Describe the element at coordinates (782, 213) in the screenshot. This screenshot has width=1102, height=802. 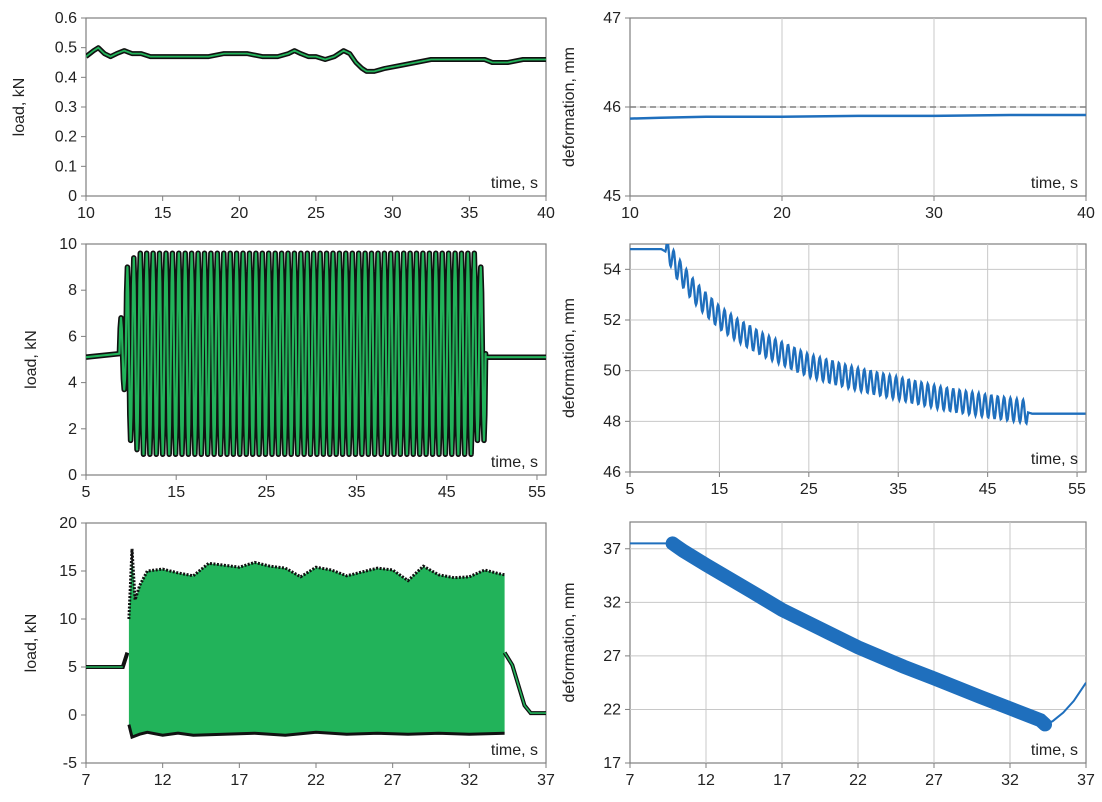
I see `x-tick-label: 20` at that location.